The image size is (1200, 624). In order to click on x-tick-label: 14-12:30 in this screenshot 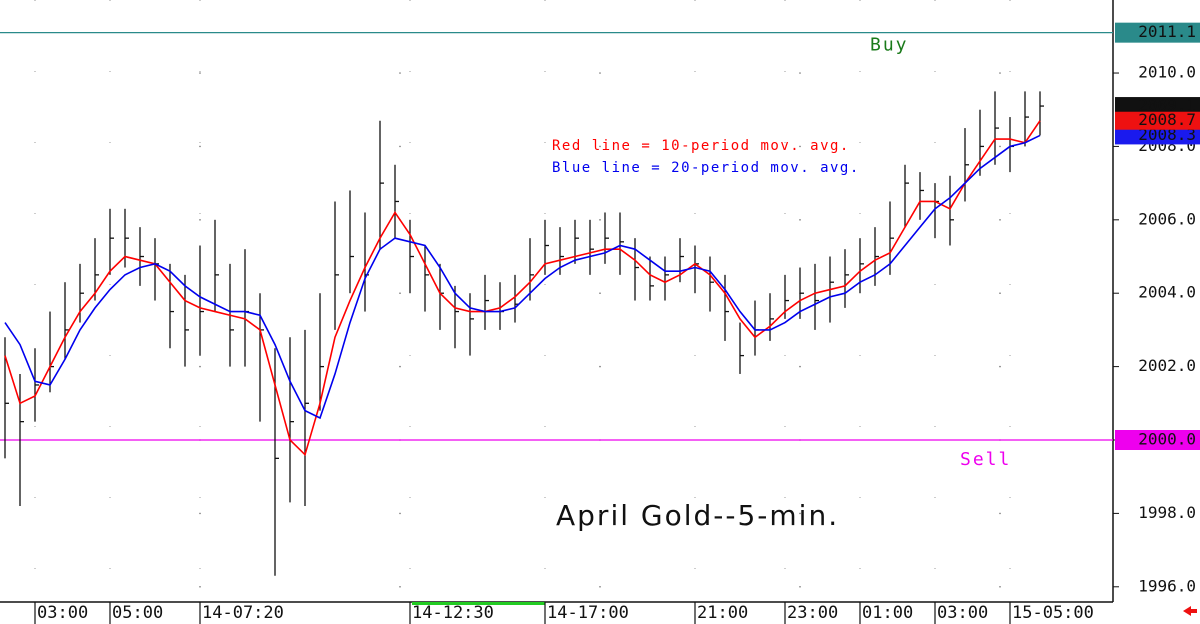, I will do `click(453, 613)`.